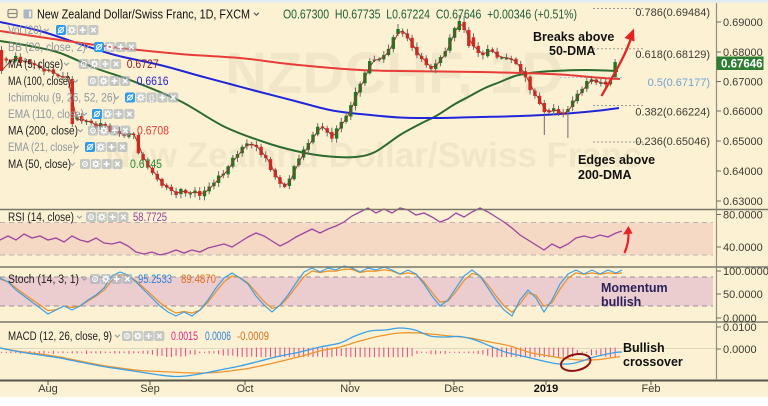  I want to click on svg-text: 0.6727, so click(143, 65).